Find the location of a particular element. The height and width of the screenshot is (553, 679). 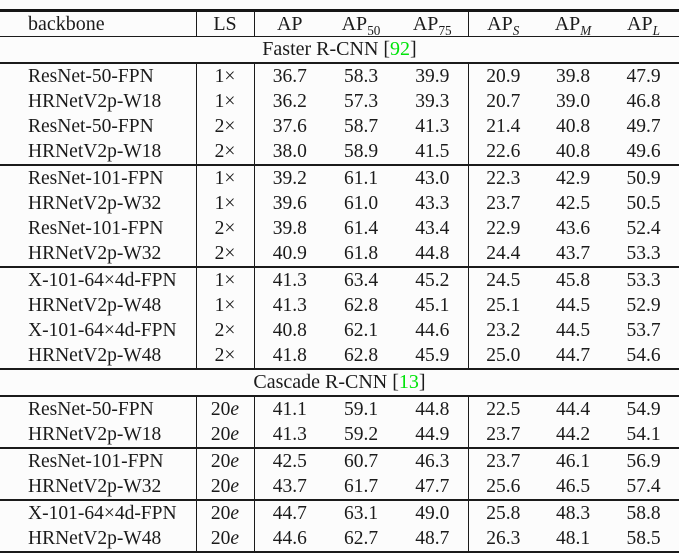

col-header-subscript: S is located at coordinates (516, 30).